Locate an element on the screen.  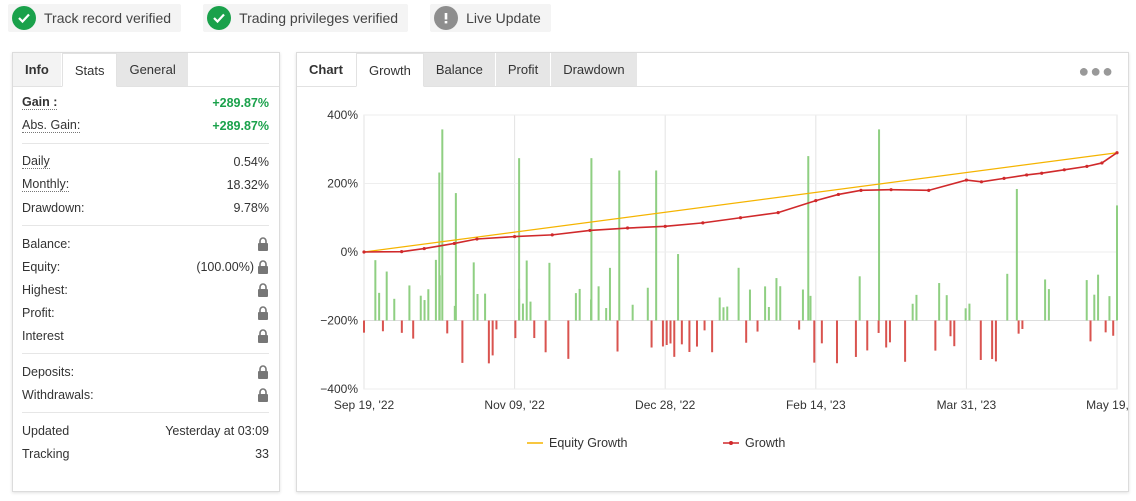
drawdown-value: 9.78% is located at coordinates (251, 207).